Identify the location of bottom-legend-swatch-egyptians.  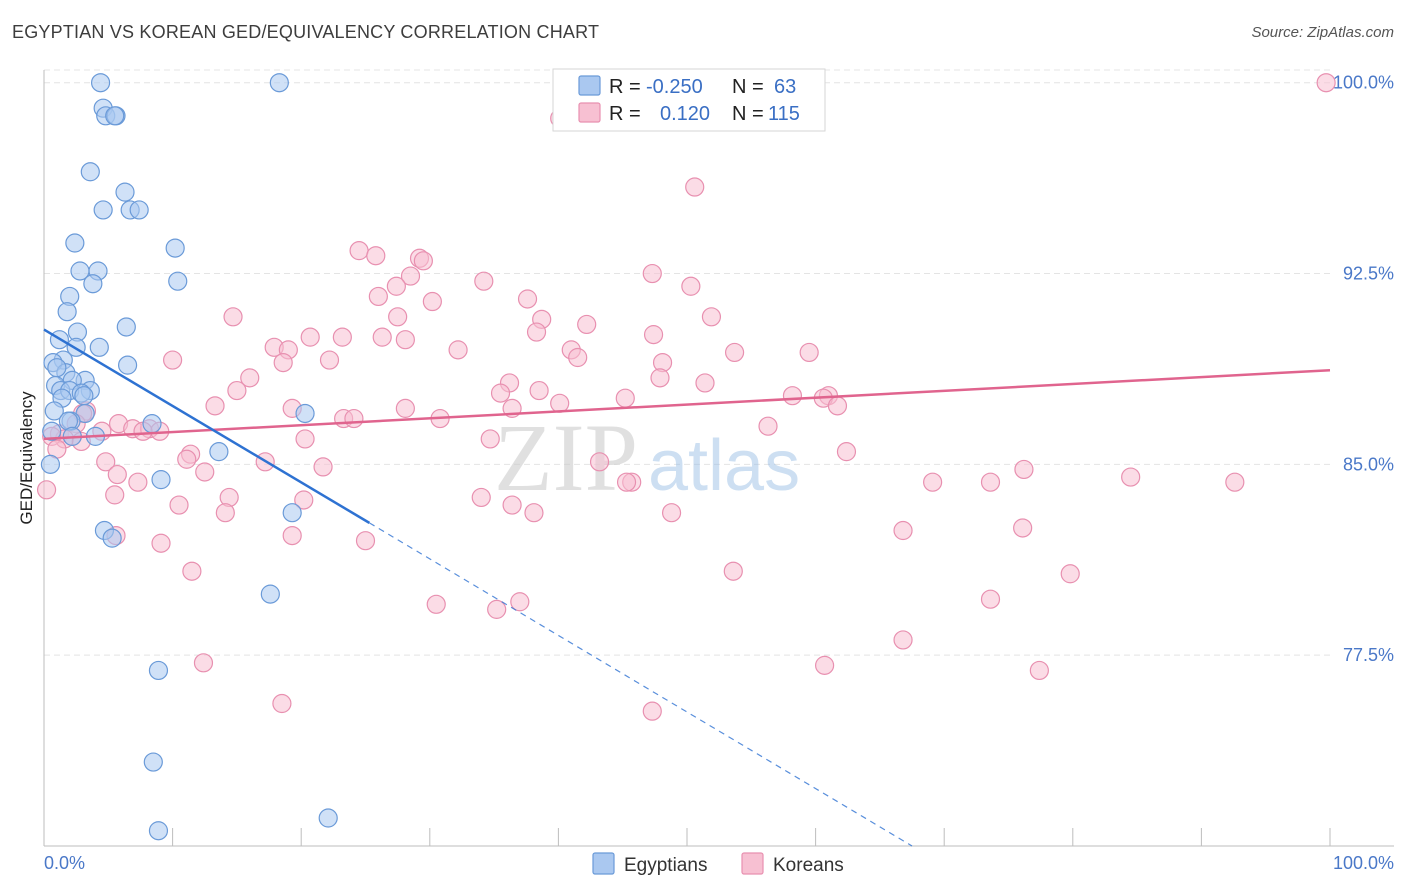
(603, 863).